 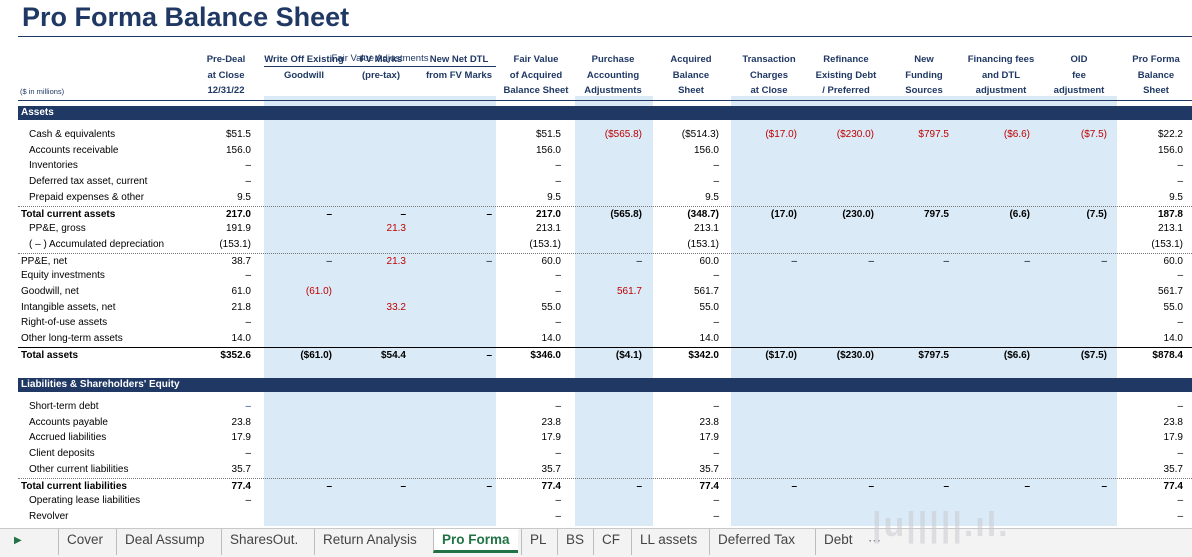 What do you see at coordinates (393, 355) in the screenshot?
I see `cell-value: $54.4` at bounding box center [393, 355].